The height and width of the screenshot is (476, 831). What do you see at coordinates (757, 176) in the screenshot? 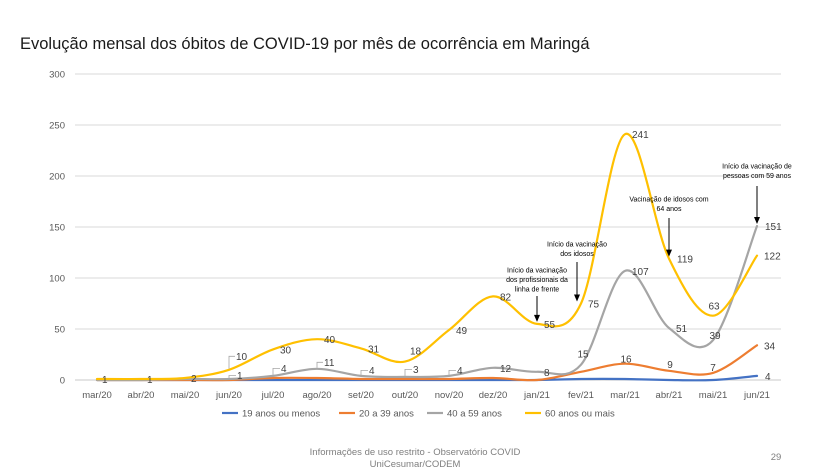
I see `annotation-text: pessoas com 59 anos` at bounding box center [757, 176].